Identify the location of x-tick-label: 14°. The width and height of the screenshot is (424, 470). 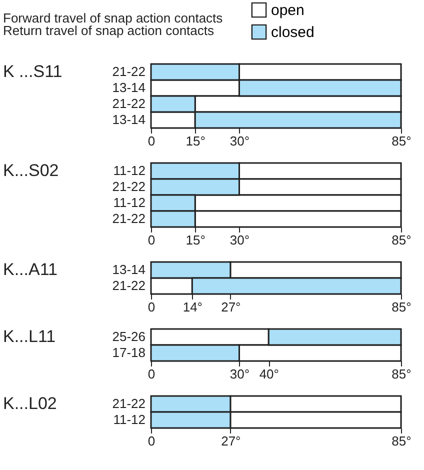
(192, 307).